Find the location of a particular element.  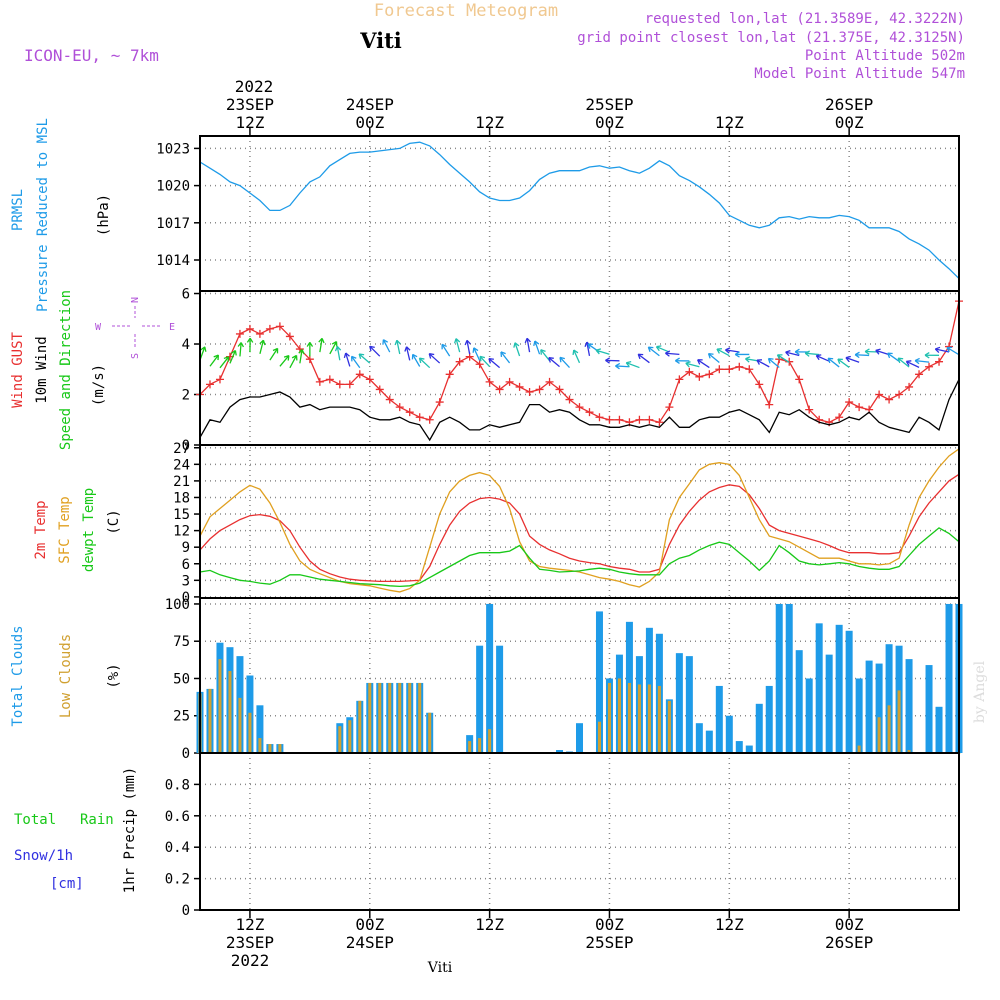

bottom-date-label: 25SEP is located at coordinates (609, 942).